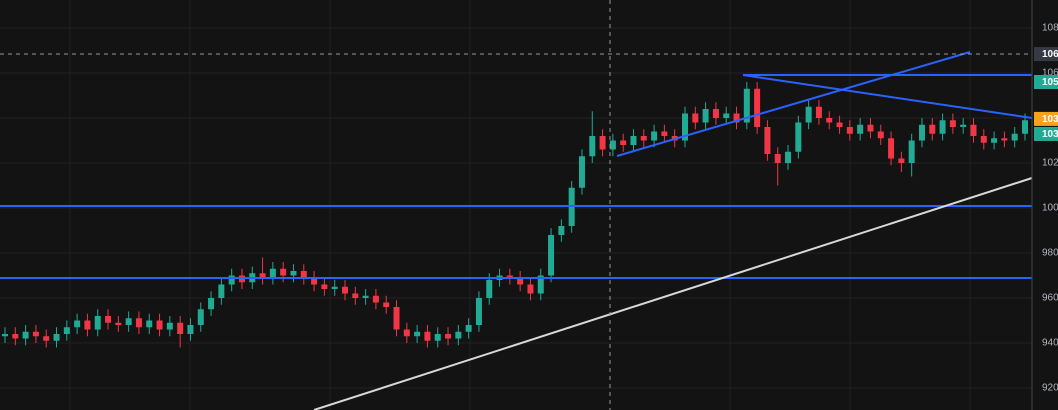 This screenshot has width=1058, height=410. Describe the element at coordinates (1050, 343) in the screenshot. I see `y-tick-label: 9400` at that location.